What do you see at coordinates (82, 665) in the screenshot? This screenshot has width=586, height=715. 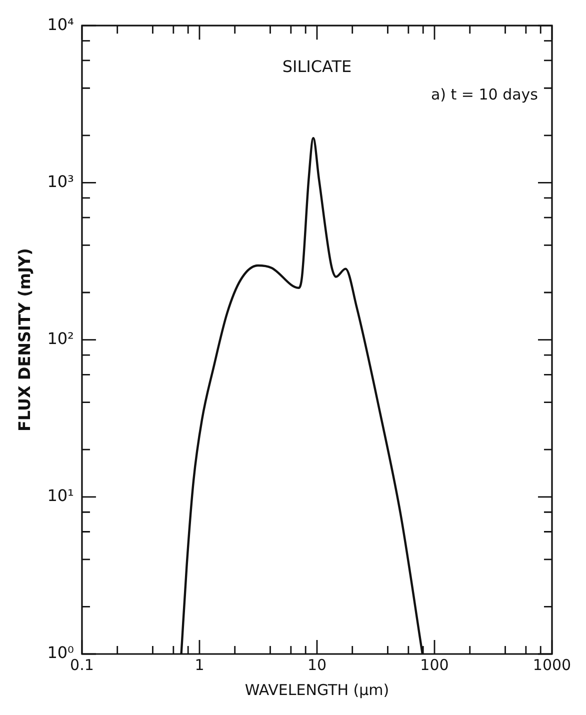 I see `x-tick-label: 0.1` at bounding box center [82, 665].